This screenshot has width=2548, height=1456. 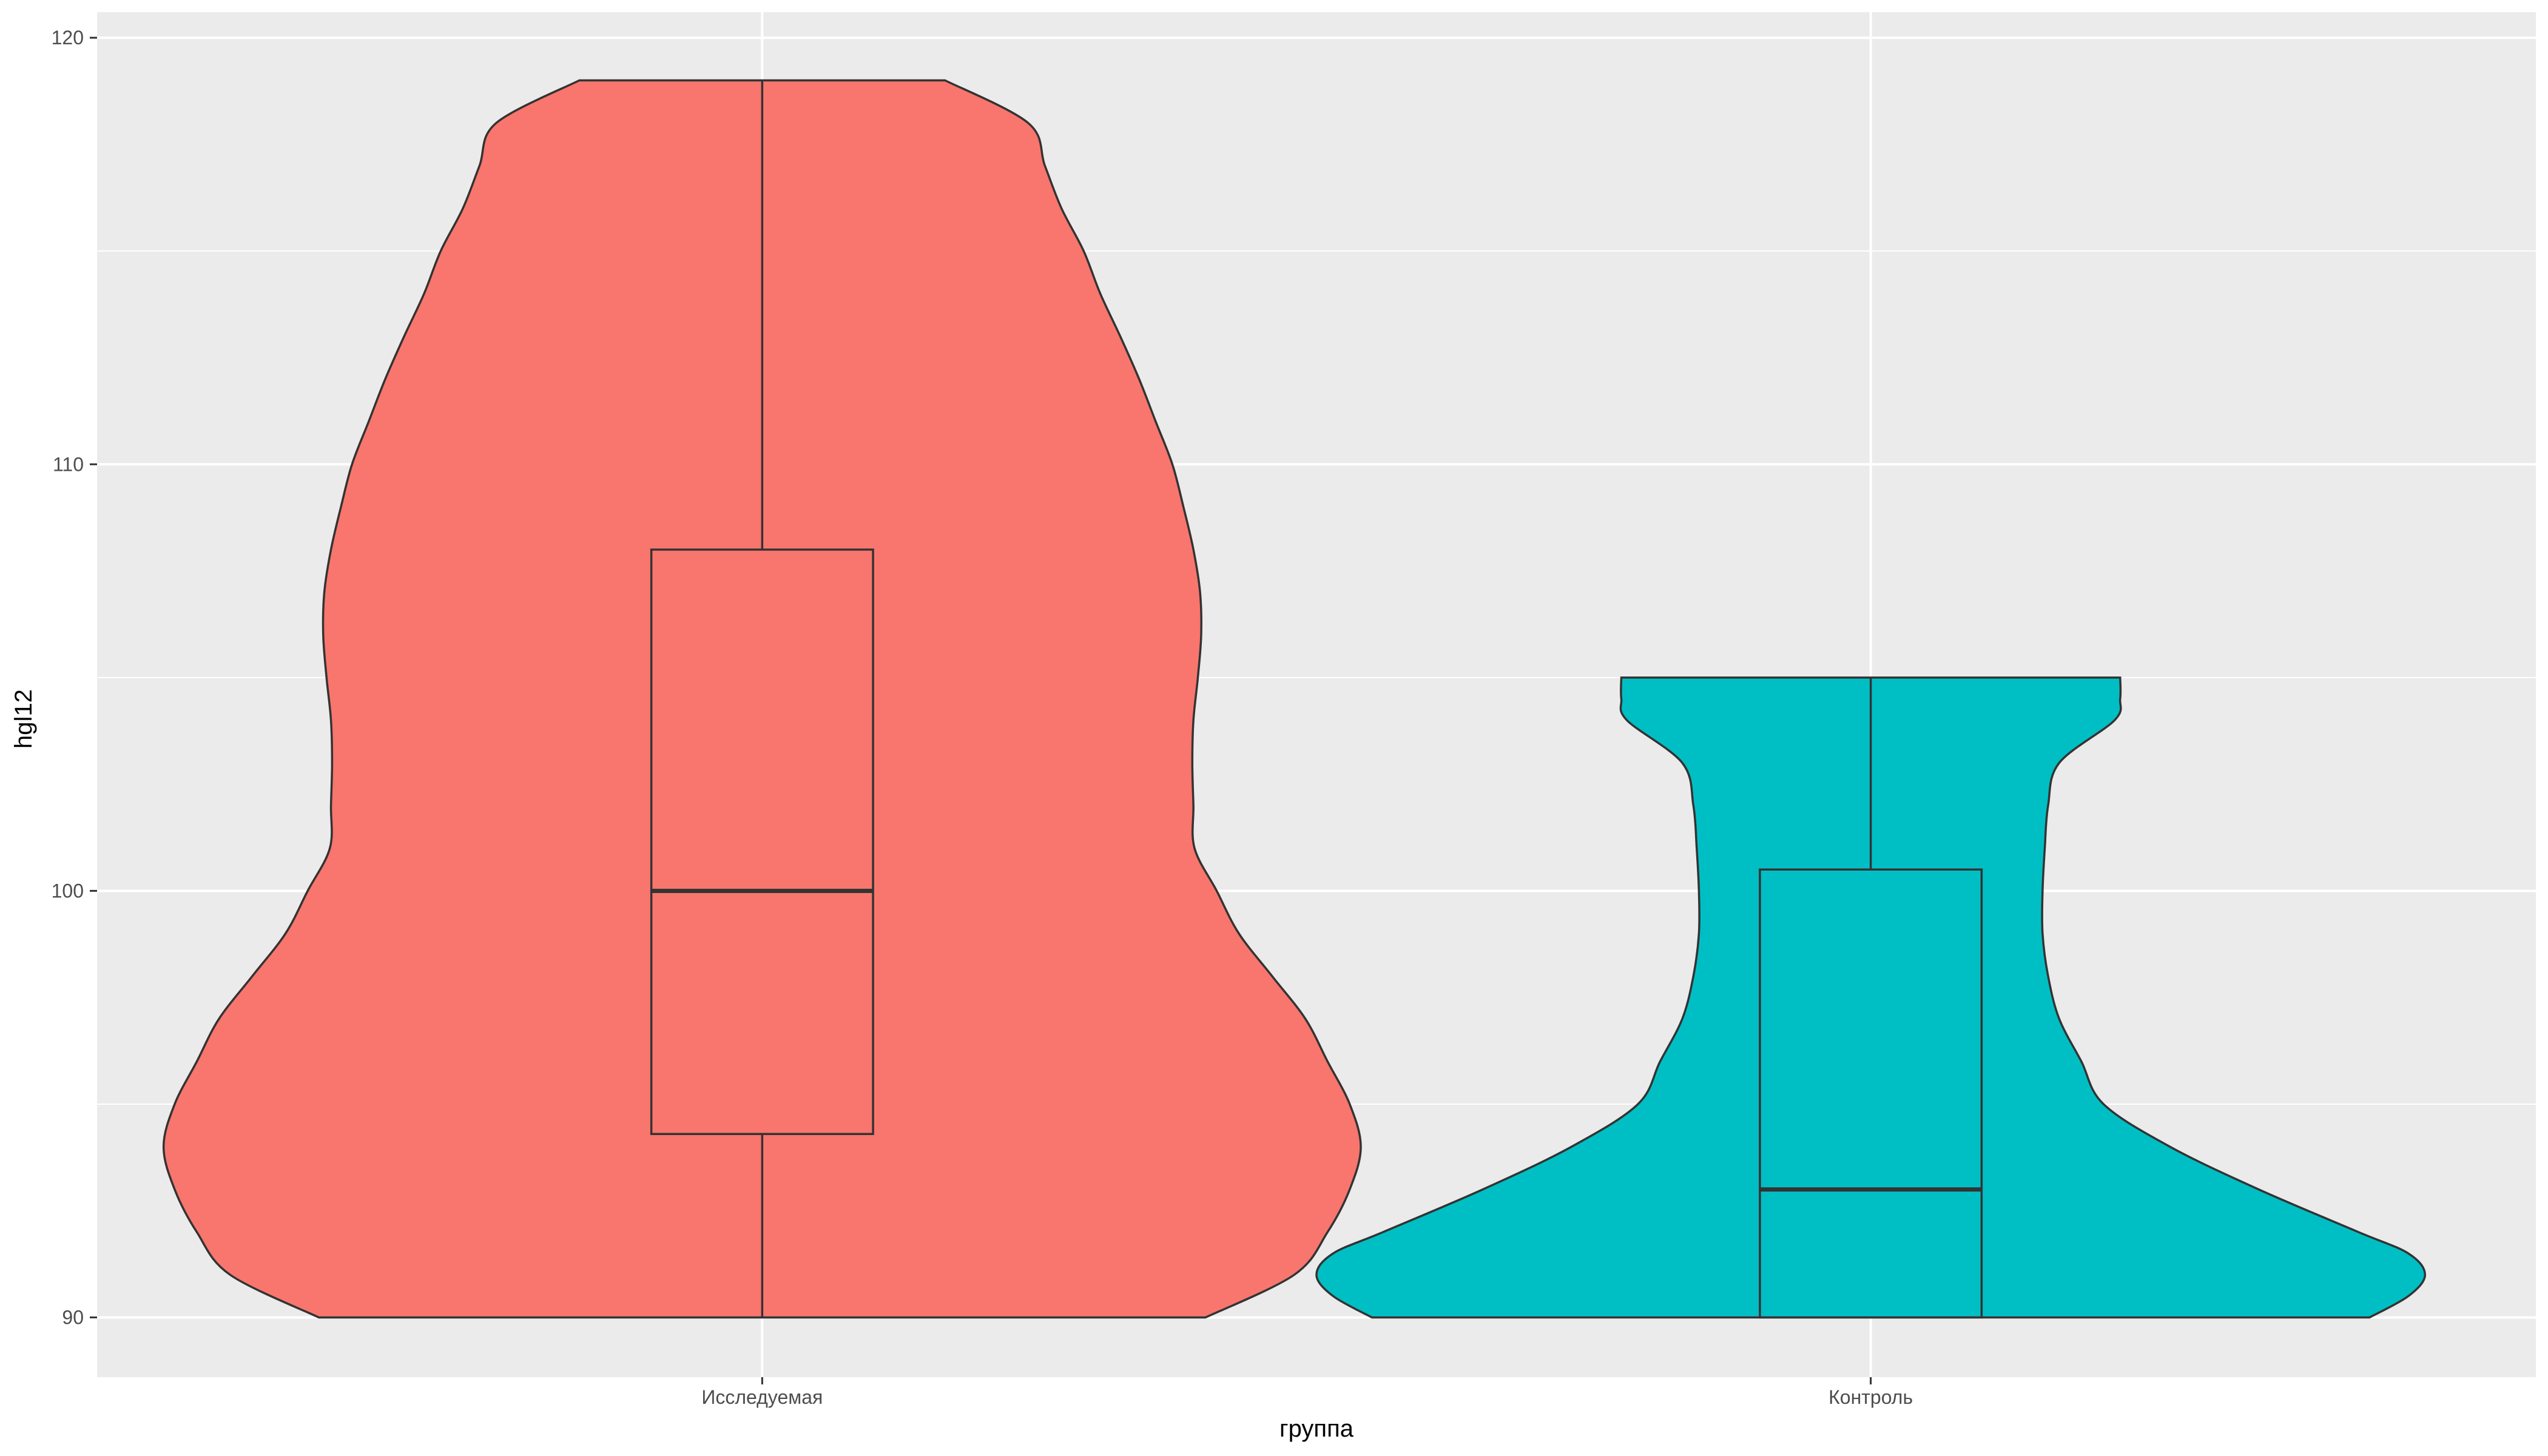 I want to click on x-tick-label: Контроль, so click(x=1870, y=1397).